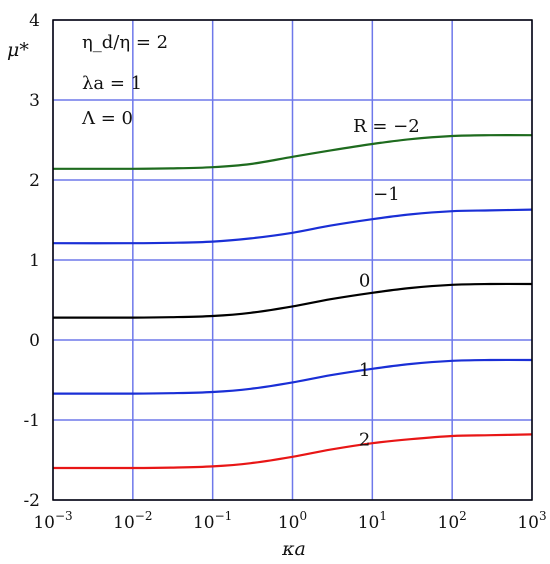 The width and height of the screenshot is (550, 564). I want to click on y-tick-label: 4, so click(34, 21).